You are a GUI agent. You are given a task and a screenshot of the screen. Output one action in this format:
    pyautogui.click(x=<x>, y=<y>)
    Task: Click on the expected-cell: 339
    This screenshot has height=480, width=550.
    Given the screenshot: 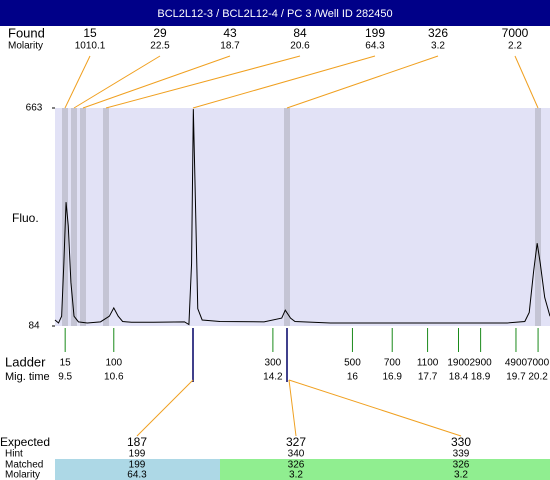 What is the action you would take?
    pyautogui.click(x=461, y=454)
    